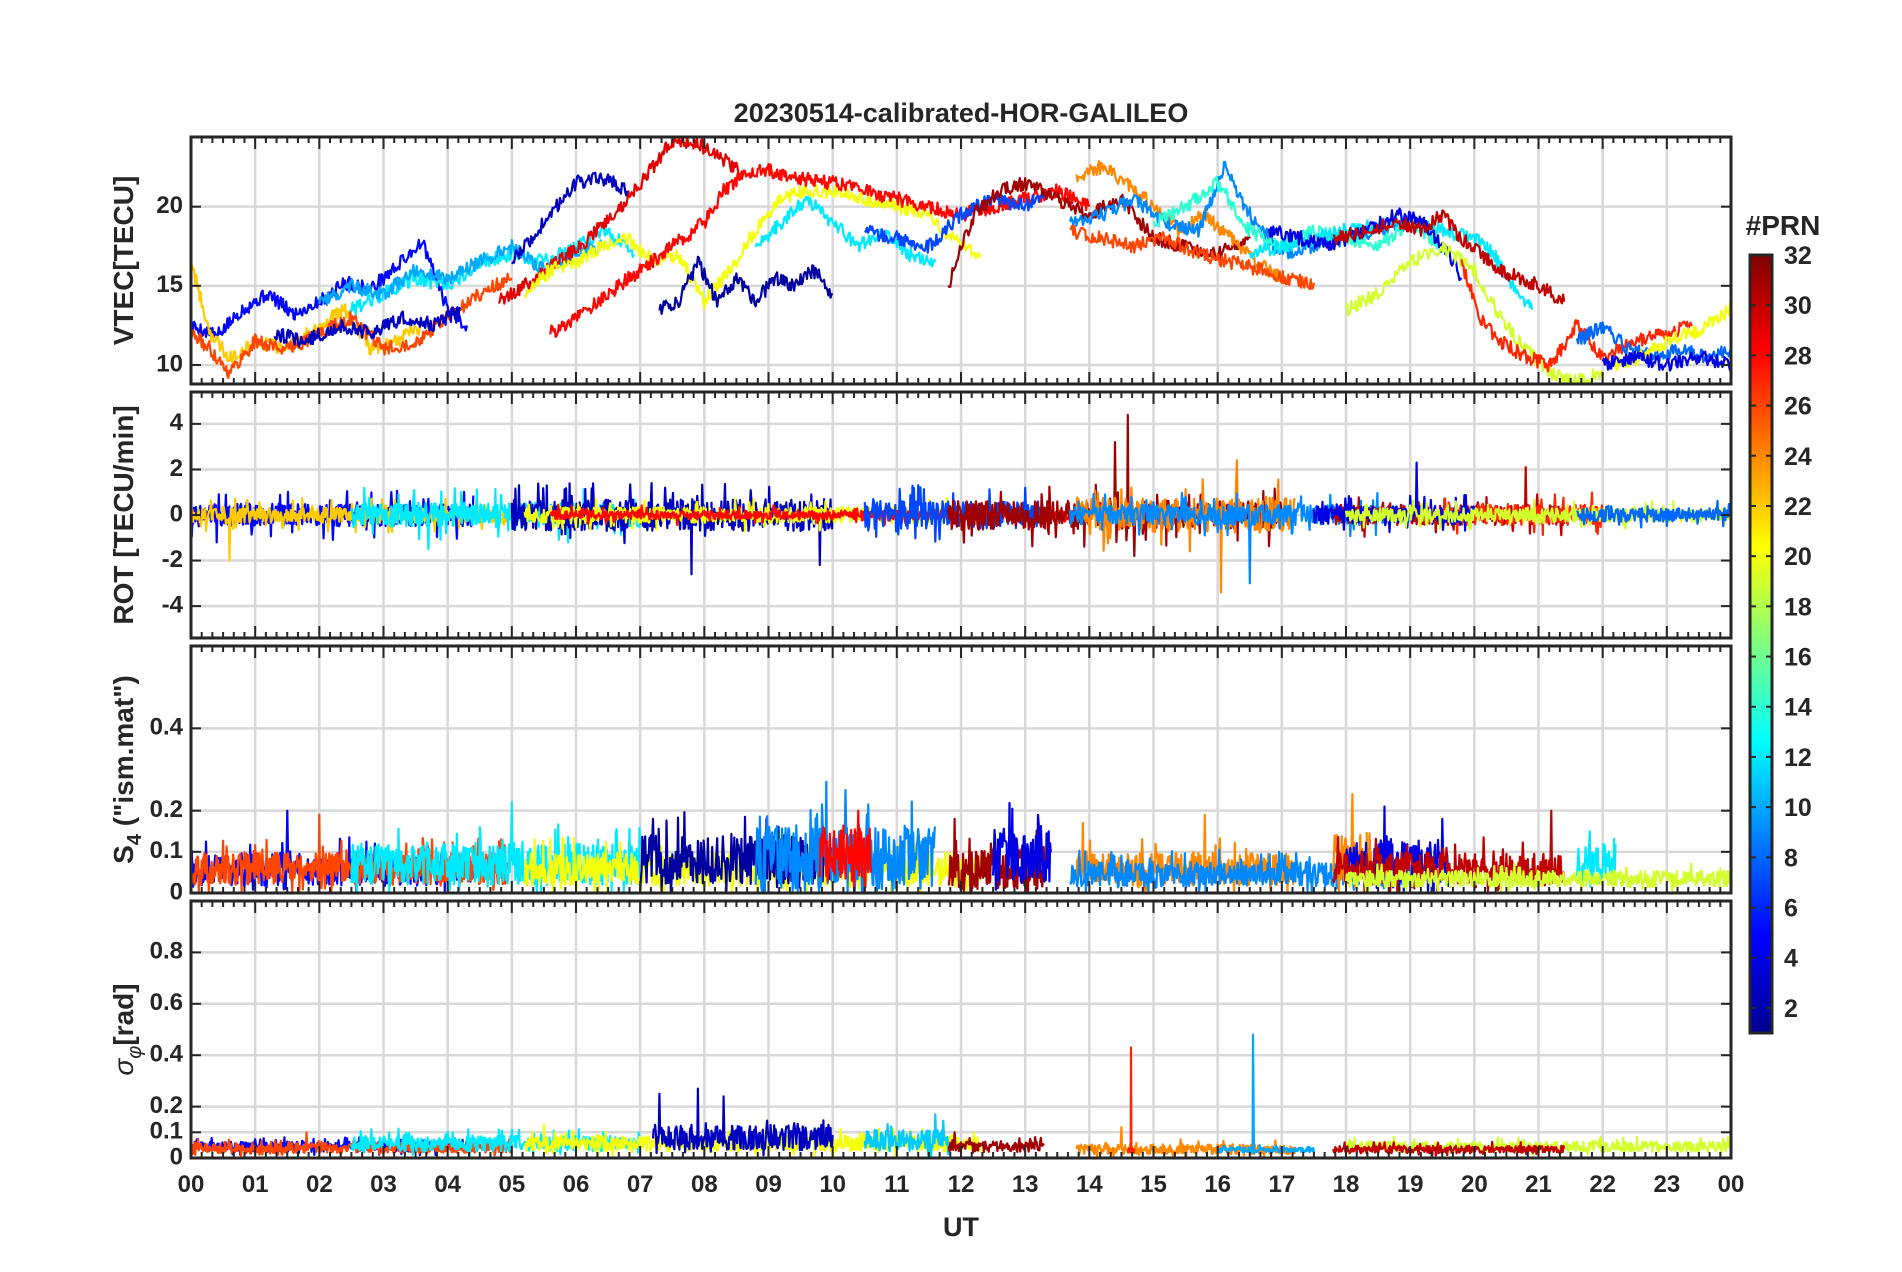 The width and height of the screenshot is (1902, 1272). What do you see at coordinates (166, 1002) in the screenshot?
I see `y-tick-label: 0.6` at bounding box center [166, 1002].